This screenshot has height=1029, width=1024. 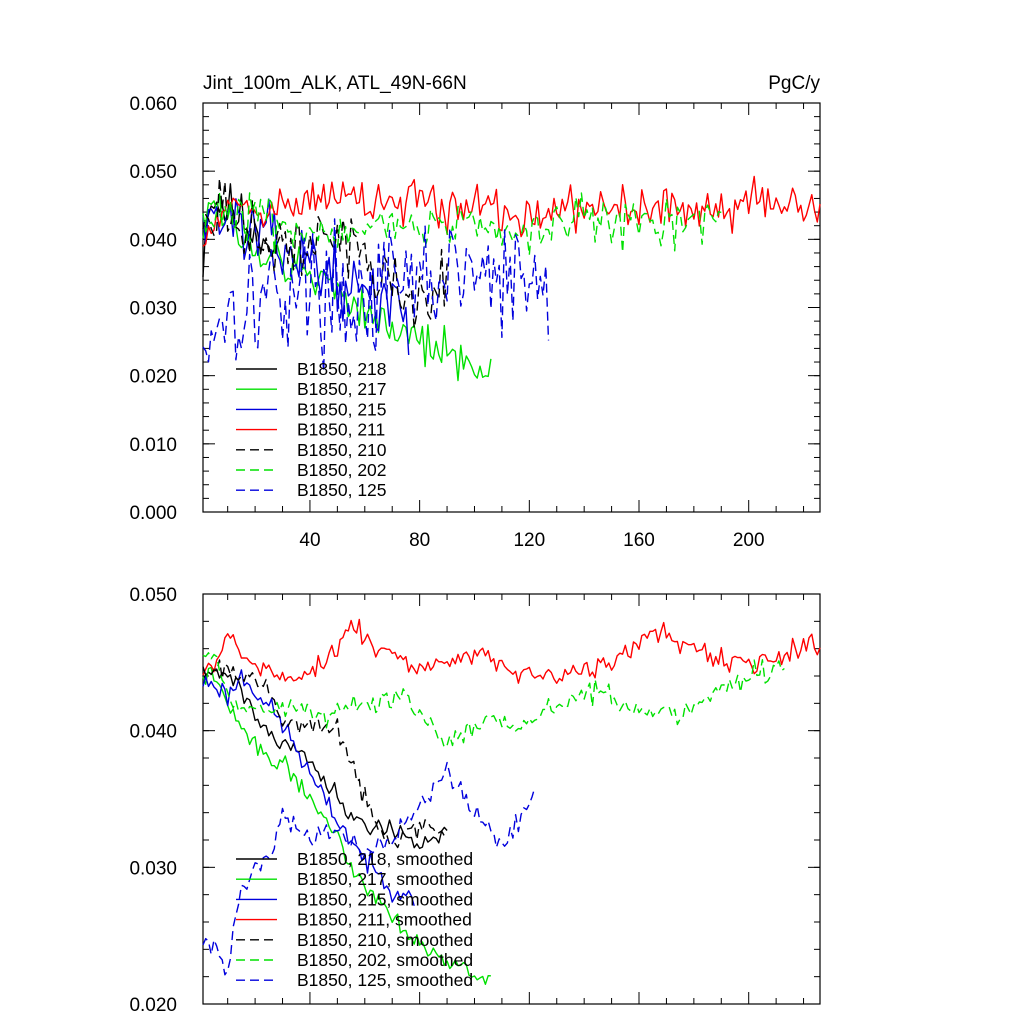 I want to click on legend-label: B1850, 210, smoothed, so click(x=385, y=940).